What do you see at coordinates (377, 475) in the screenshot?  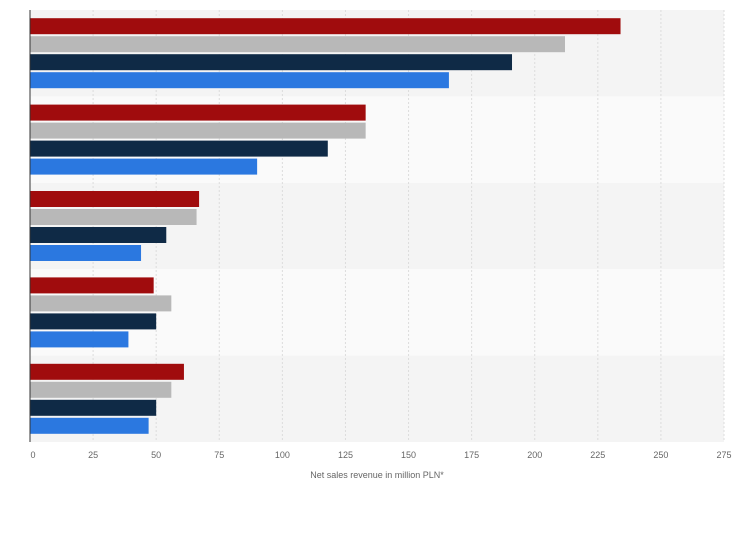 I see `x-axis-title: Net sales revenue in million PLN*` at bounding box center [377, 475].